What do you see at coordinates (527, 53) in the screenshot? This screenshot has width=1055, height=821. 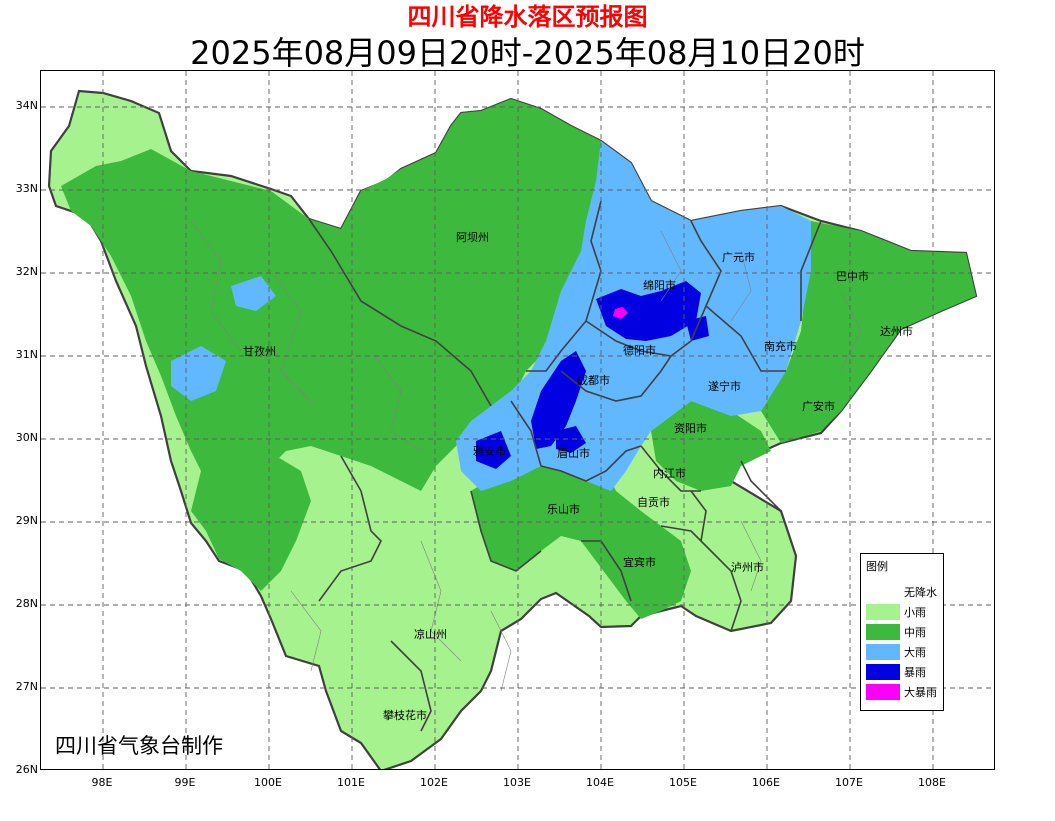 I see `valid-period: 2025年08月09日20时-2025年08月10日20时` at bounding box center [527, 53].